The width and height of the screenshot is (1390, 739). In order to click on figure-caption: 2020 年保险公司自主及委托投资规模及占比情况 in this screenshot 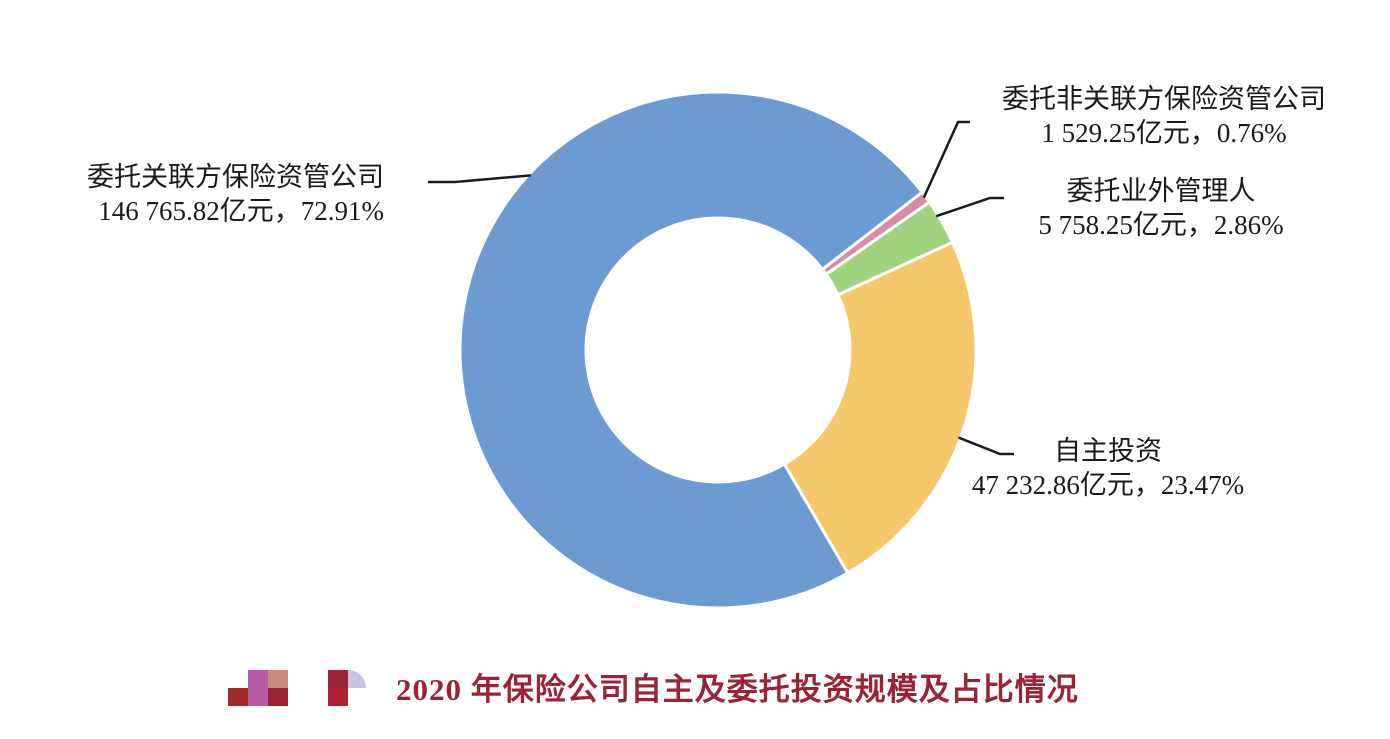, I will do `click(653, 686)`.